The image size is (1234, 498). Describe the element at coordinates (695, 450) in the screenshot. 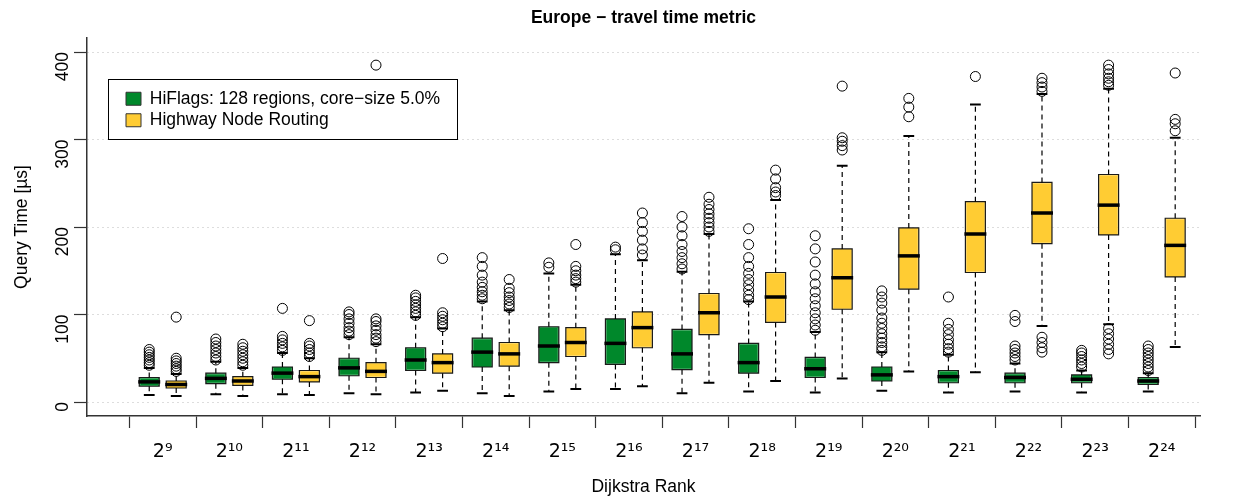

I see `x-tick-label: 2¹⁷` at that location.